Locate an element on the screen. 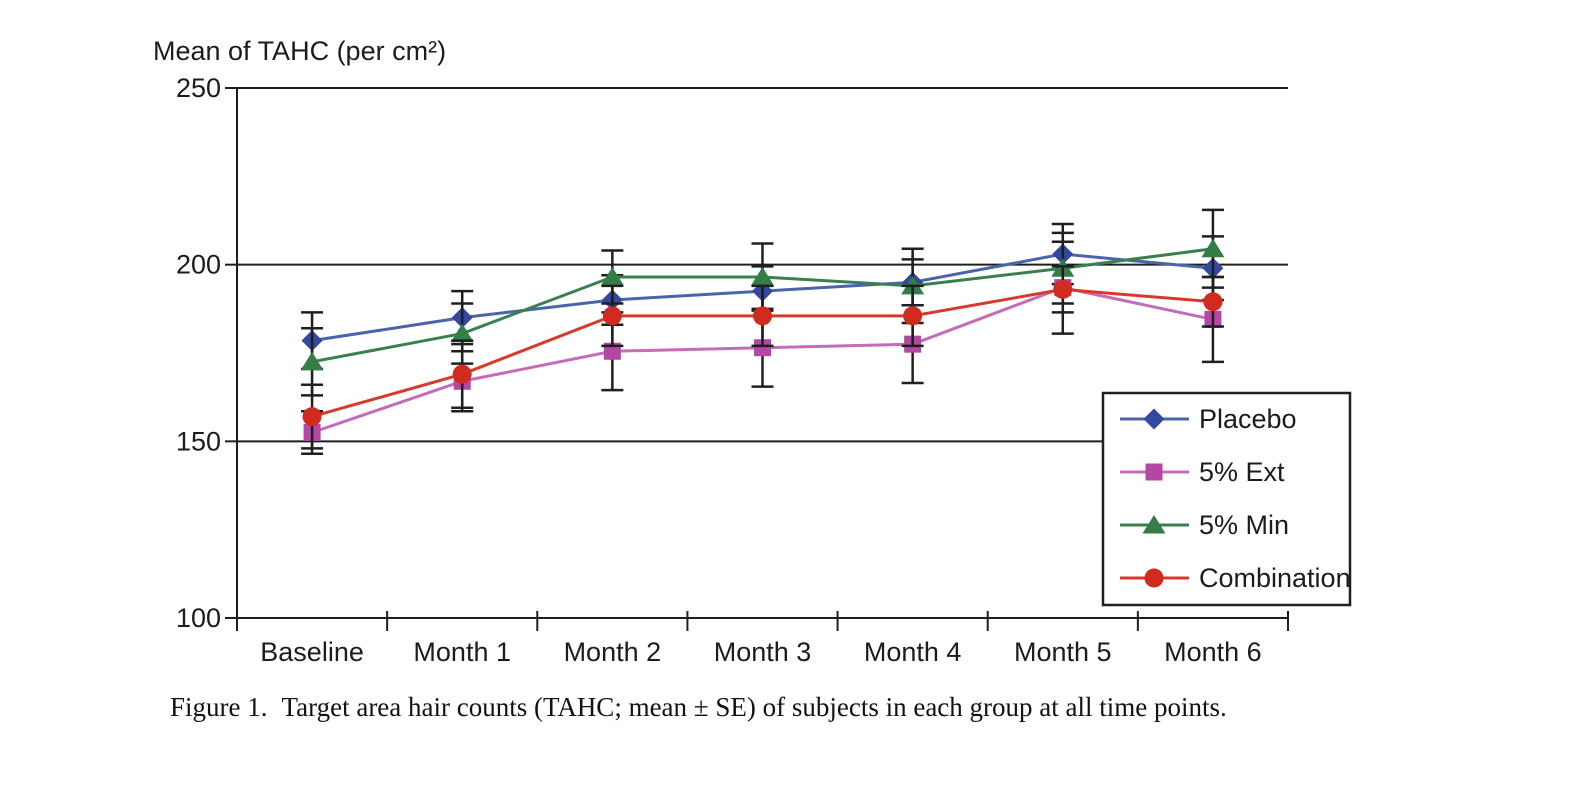 The width and height of the screenshot is (1575, 796). legend-item-placebo: Placebo is located at coordinates (1208, 419).